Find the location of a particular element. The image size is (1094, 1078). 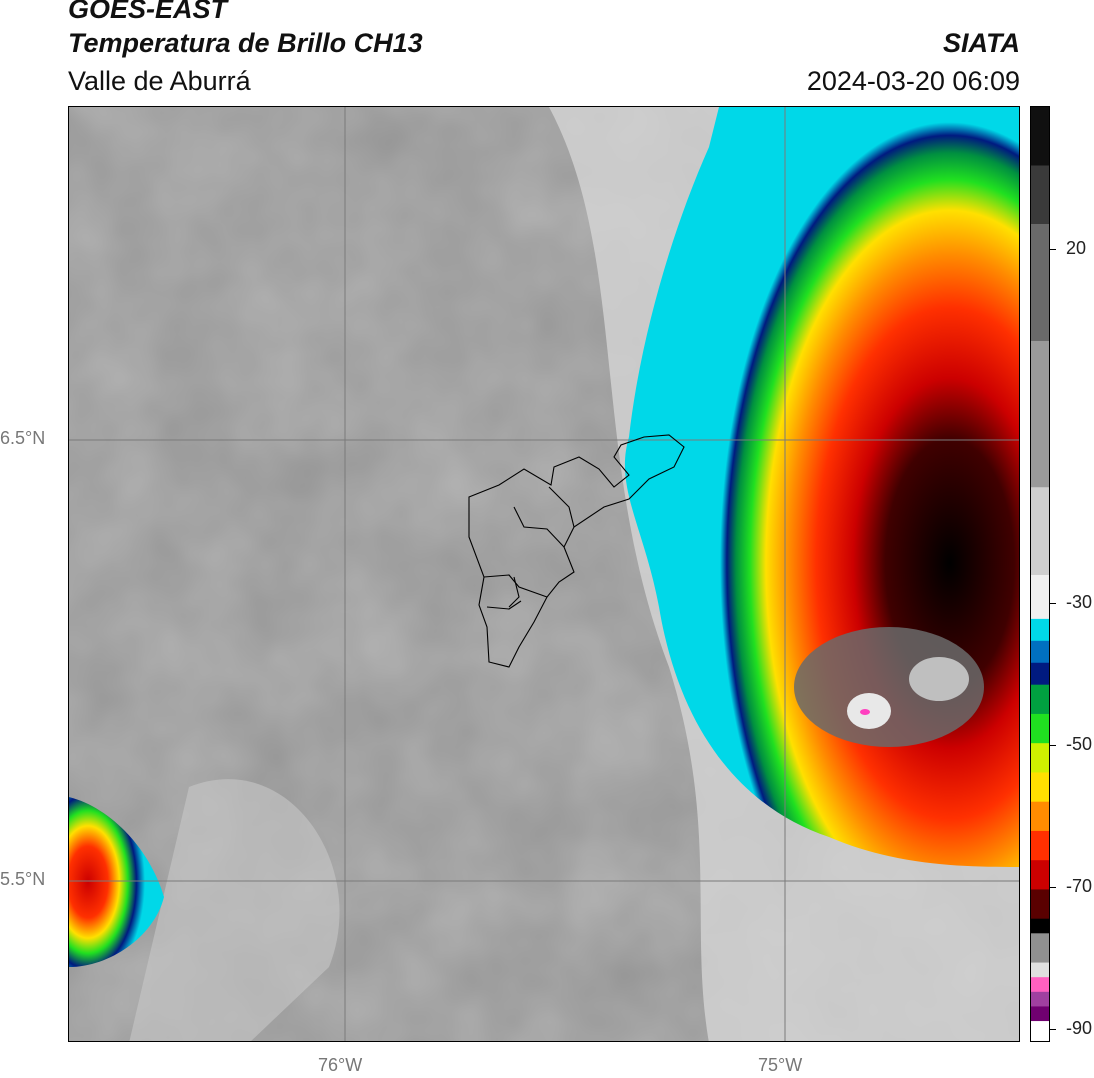

convective-cell-southwest is located at coordinates (116, 882).